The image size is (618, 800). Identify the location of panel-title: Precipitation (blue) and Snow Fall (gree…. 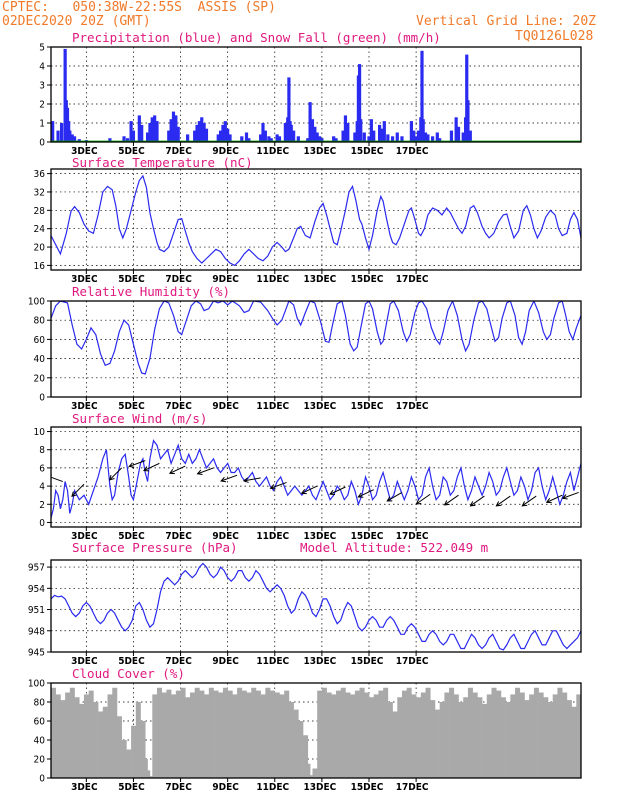
(256, 37).